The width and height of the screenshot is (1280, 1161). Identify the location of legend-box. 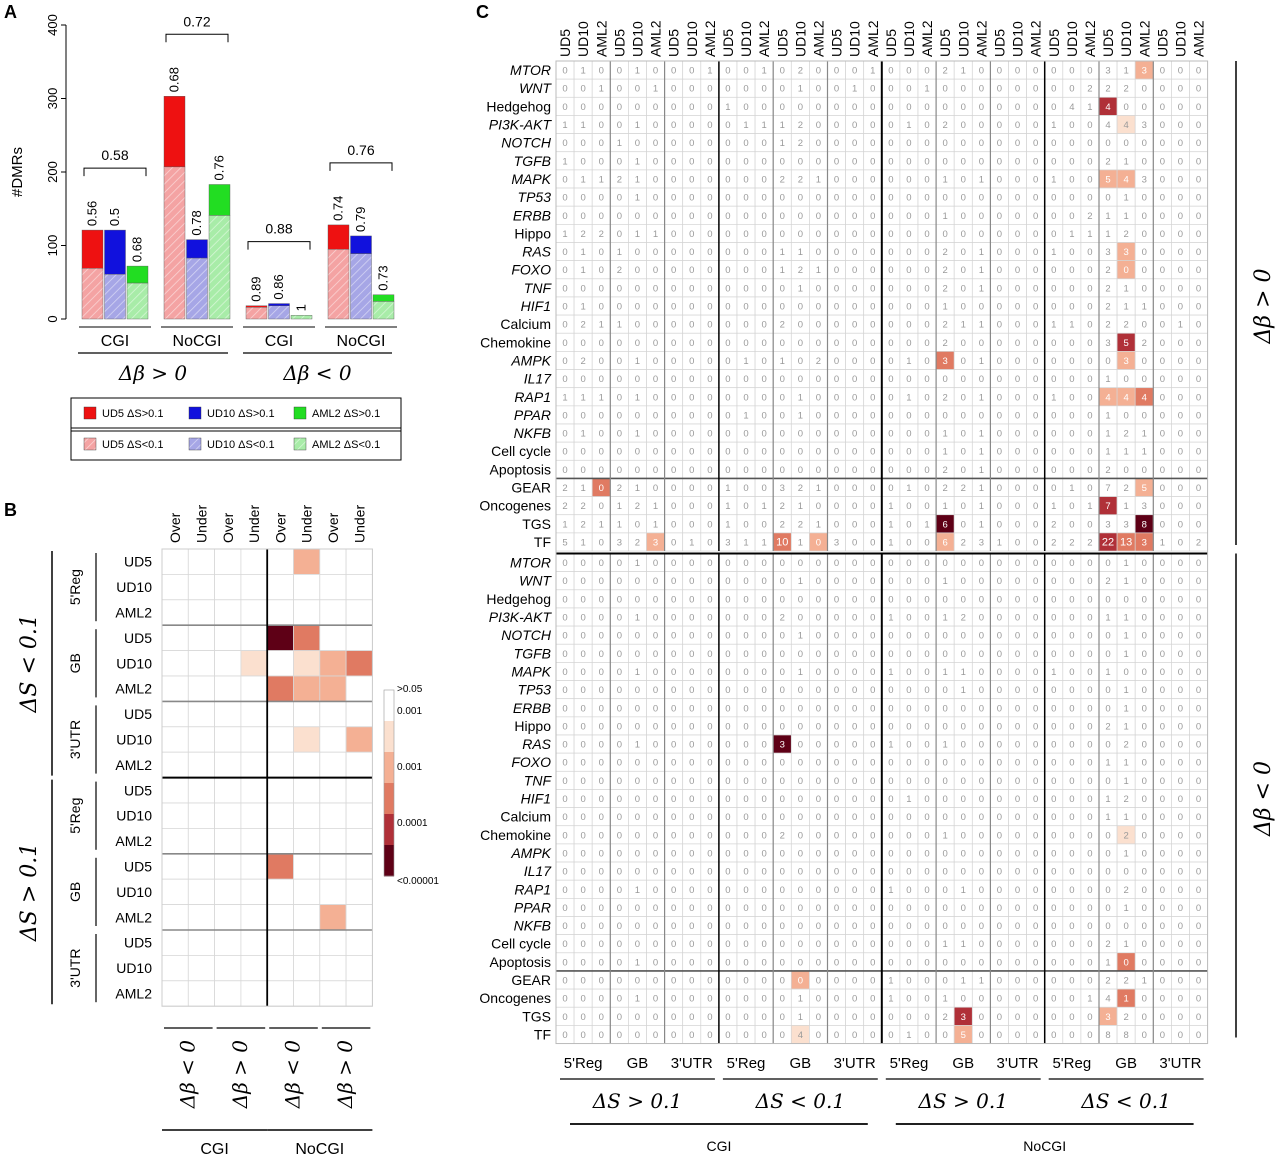
(236, 429).